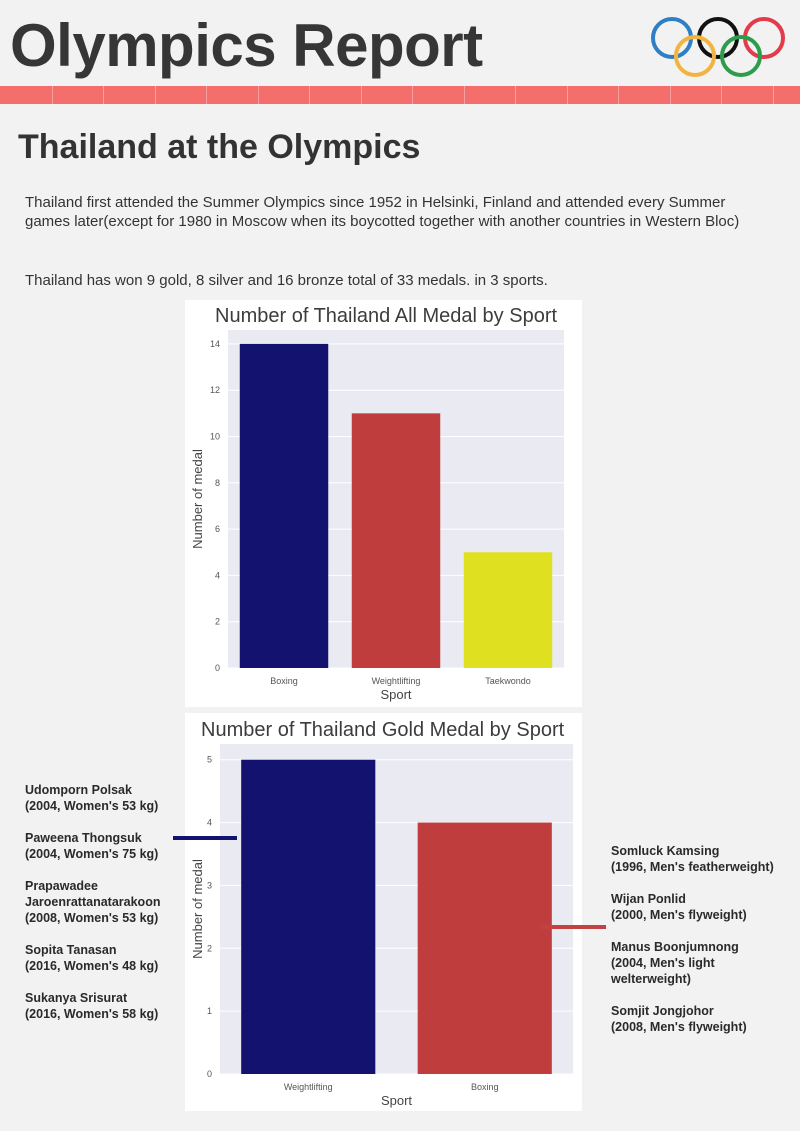  Describe the element at coordinates (215, 390) in the screenshot. I see `y-tick-label: 12` at that location.